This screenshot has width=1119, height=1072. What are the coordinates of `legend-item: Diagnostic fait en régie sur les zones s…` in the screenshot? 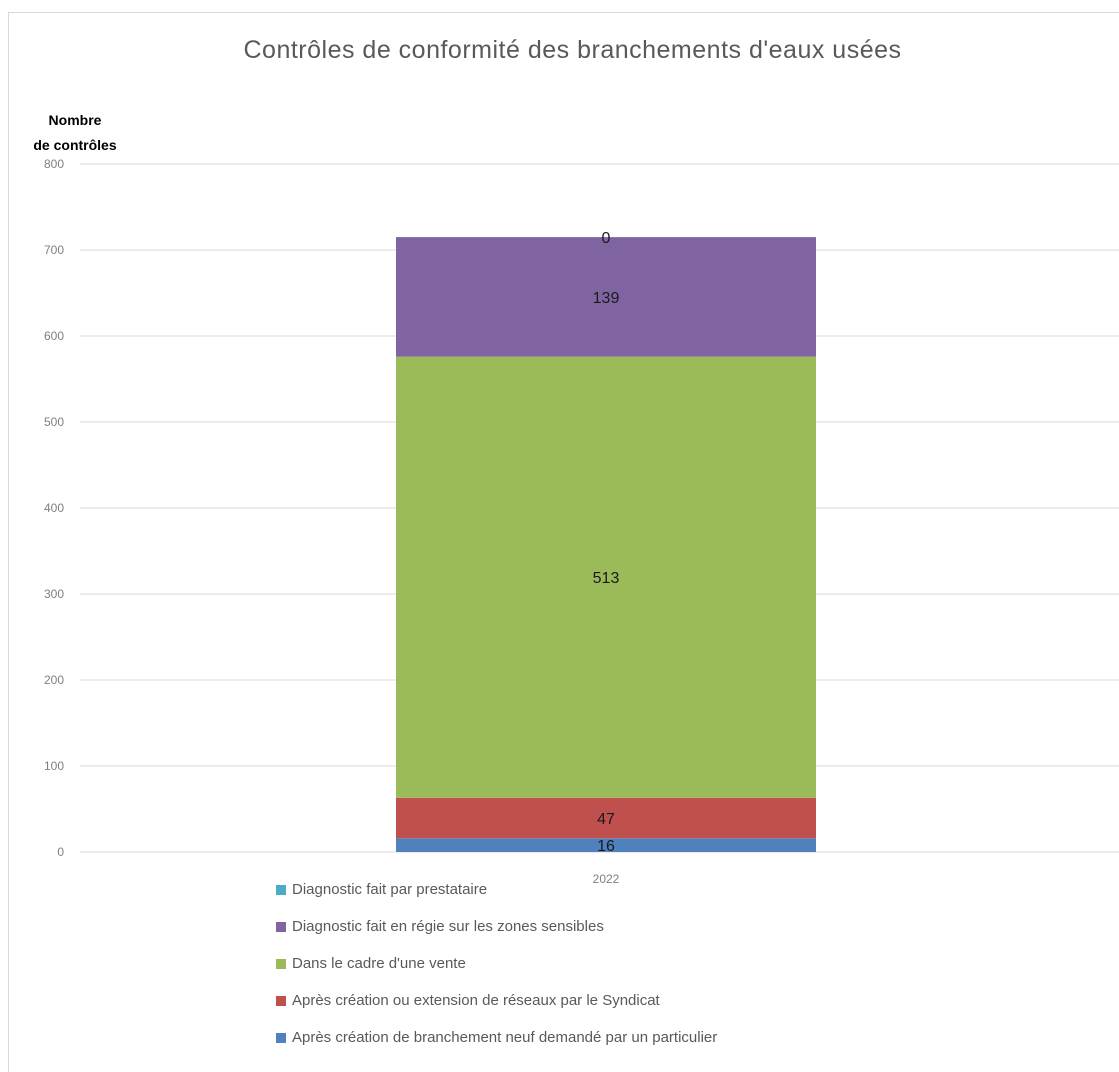 It's located at (440, 927).